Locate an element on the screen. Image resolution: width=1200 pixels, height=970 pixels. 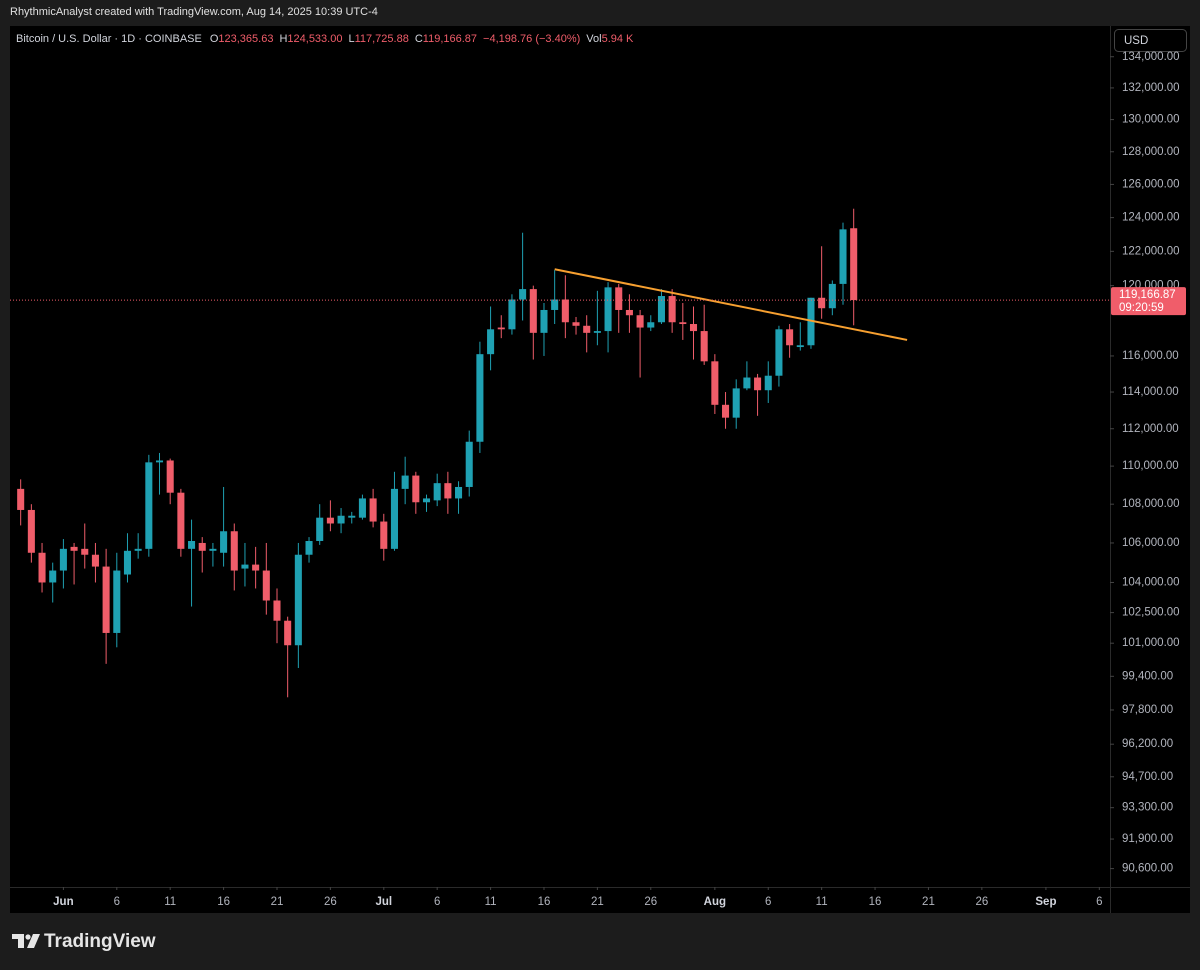
y-tick-label: 94,700.00 is located at coordinates (1147, 777).